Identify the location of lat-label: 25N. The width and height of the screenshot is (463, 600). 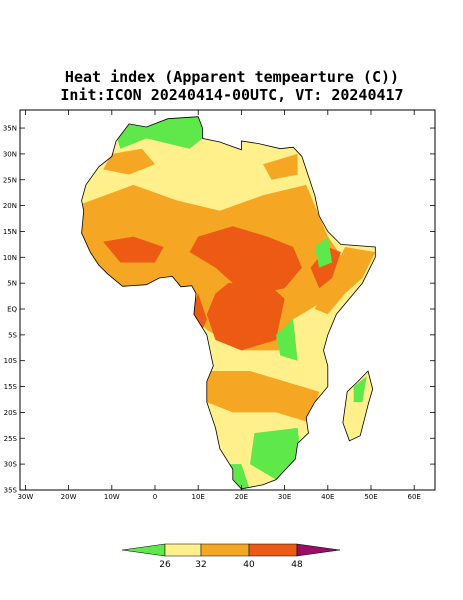
(10, 180).